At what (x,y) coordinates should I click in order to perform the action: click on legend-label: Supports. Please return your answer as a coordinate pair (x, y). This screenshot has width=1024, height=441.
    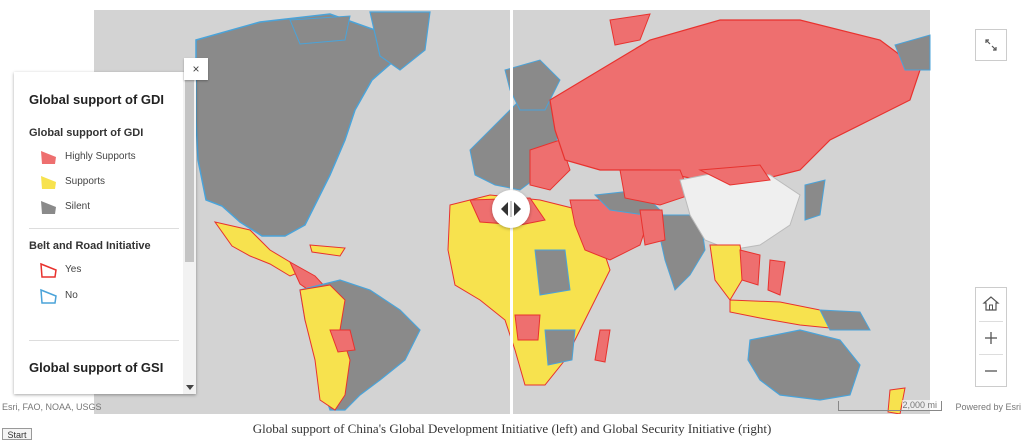
    Looking at the image, I should click on (85, 181).